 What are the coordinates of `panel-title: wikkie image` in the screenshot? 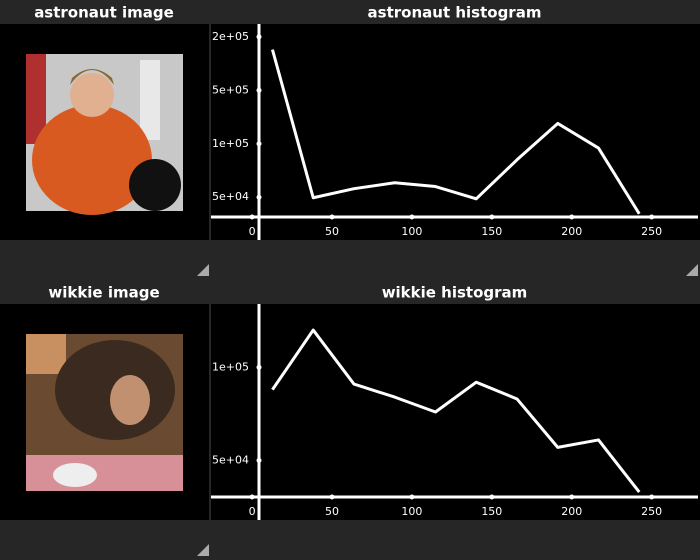 It's located at (103, 293).